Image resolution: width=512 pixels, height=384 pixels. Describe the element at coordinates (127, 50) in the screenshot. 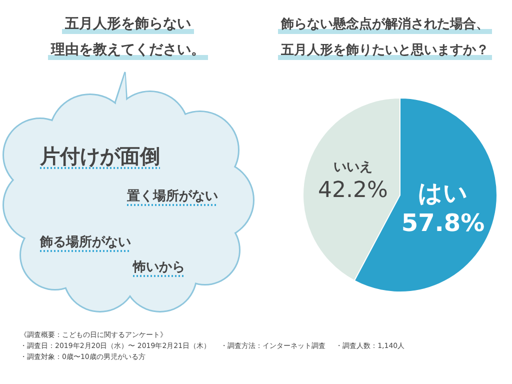

I see `text: 理由を教えてください。` at that location.